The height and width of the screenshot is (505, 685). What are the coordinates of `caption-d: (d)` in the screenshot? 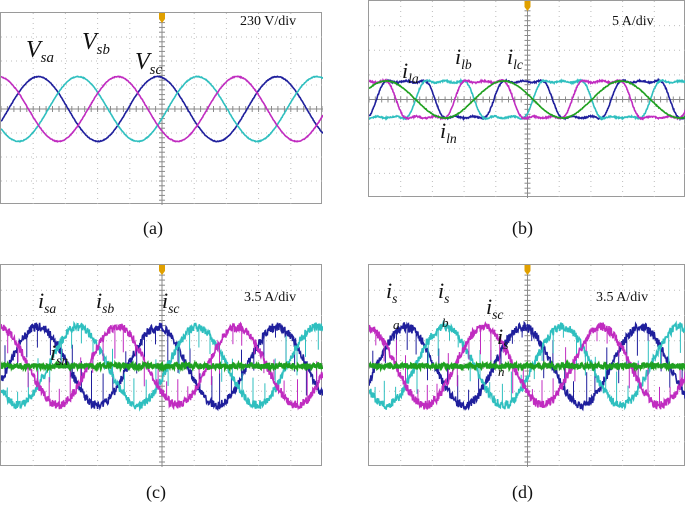 It's located at (522, 492).